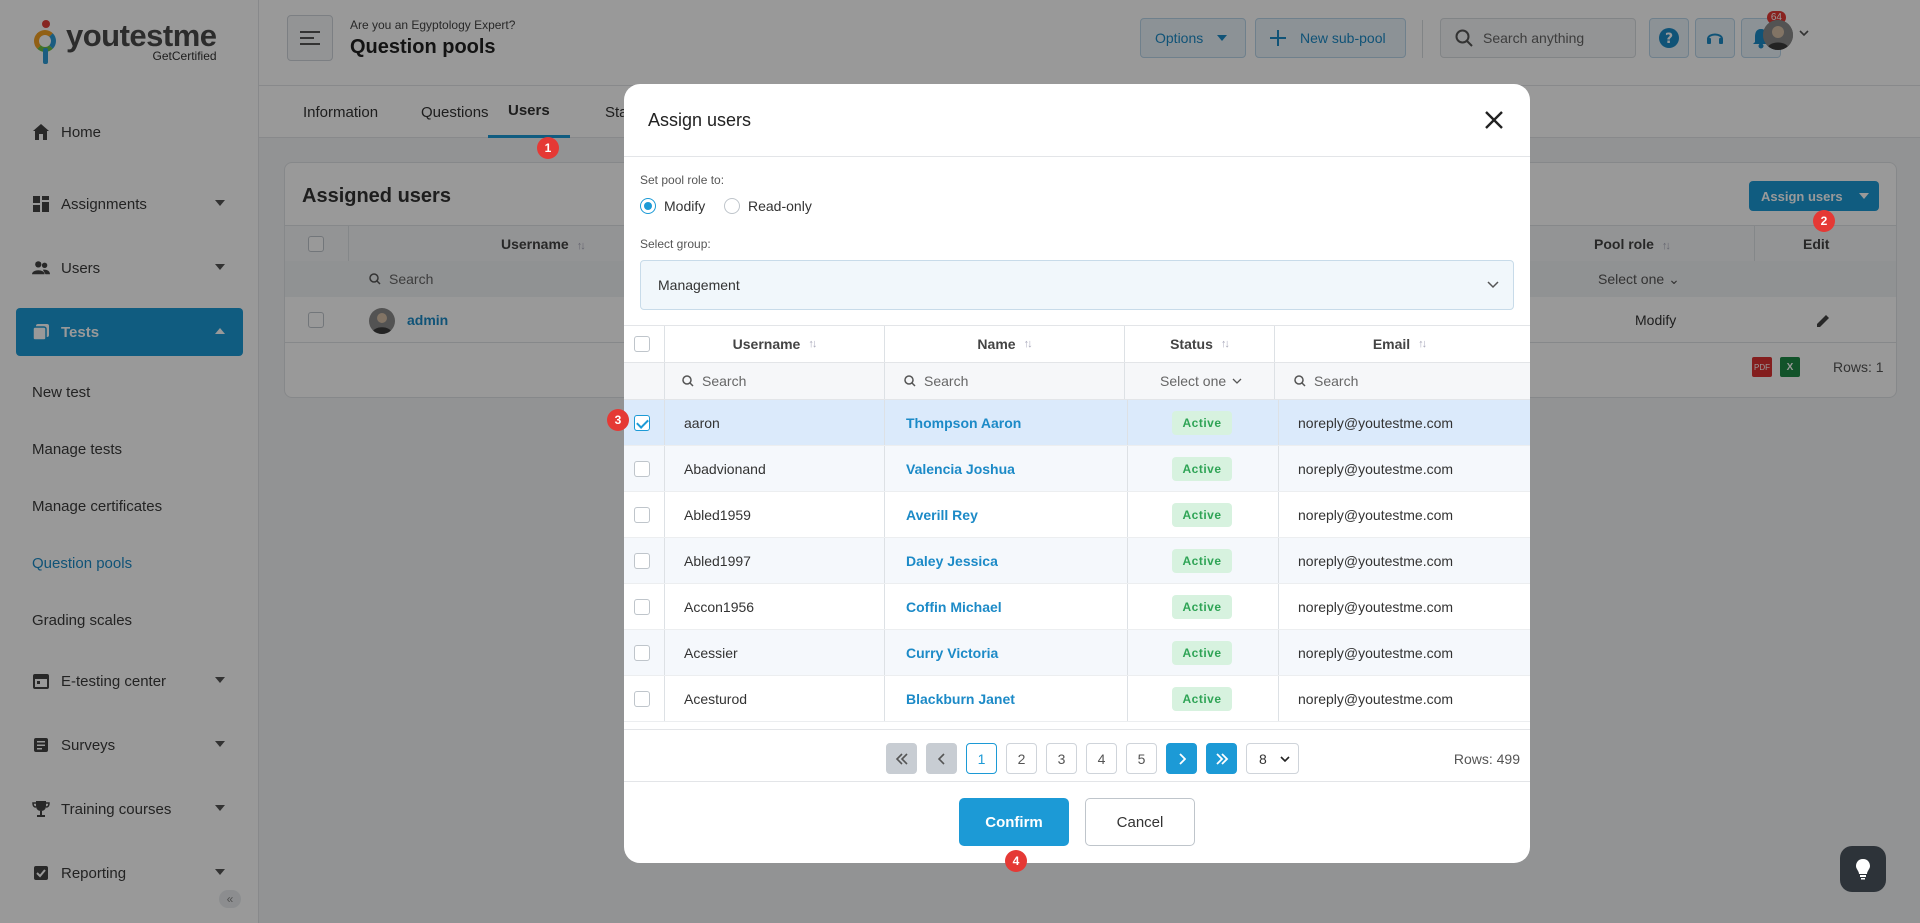 This screenshot has width=1920, height=923. Describe the element at coordinates (41, 204) in the screenshot. I see `assignments-icon` at that location.